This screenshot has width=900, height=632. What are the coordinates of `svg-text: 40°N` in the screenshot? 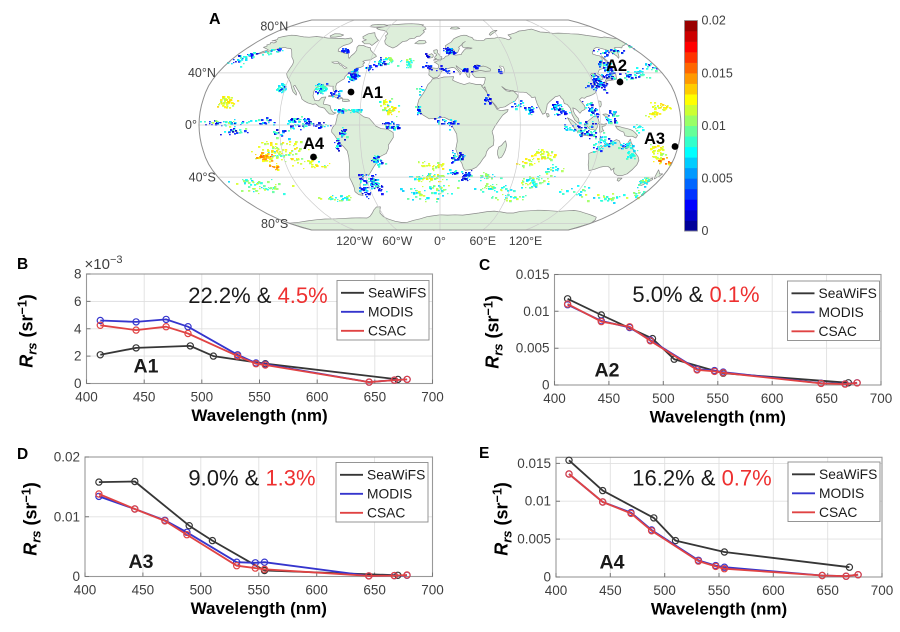 It's located at (202, 73).